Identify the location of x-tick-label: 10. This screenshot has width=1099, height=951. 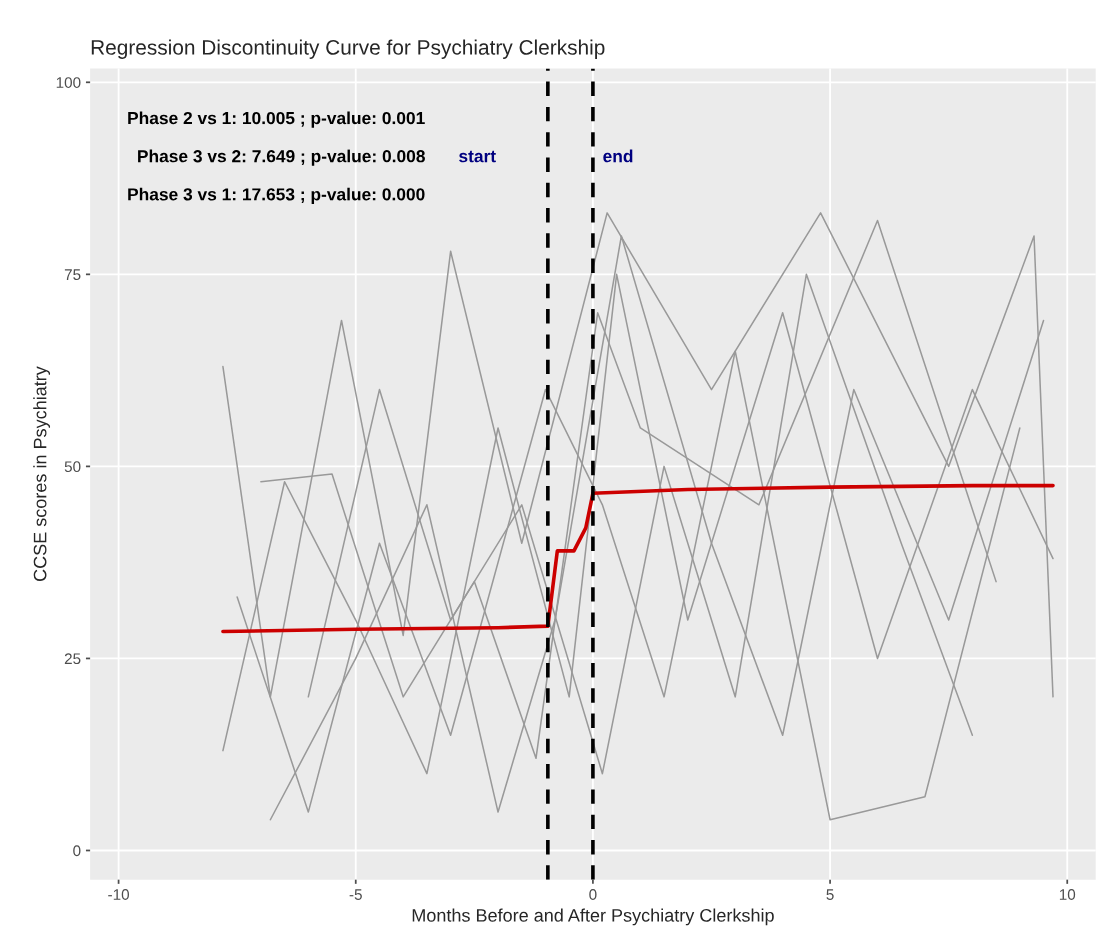
(1067, 894).